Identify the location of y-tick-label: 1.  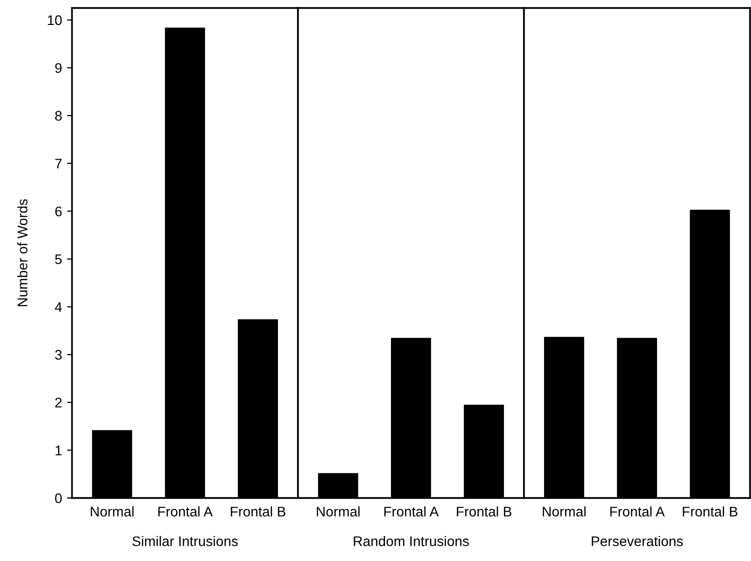
(59, 451).